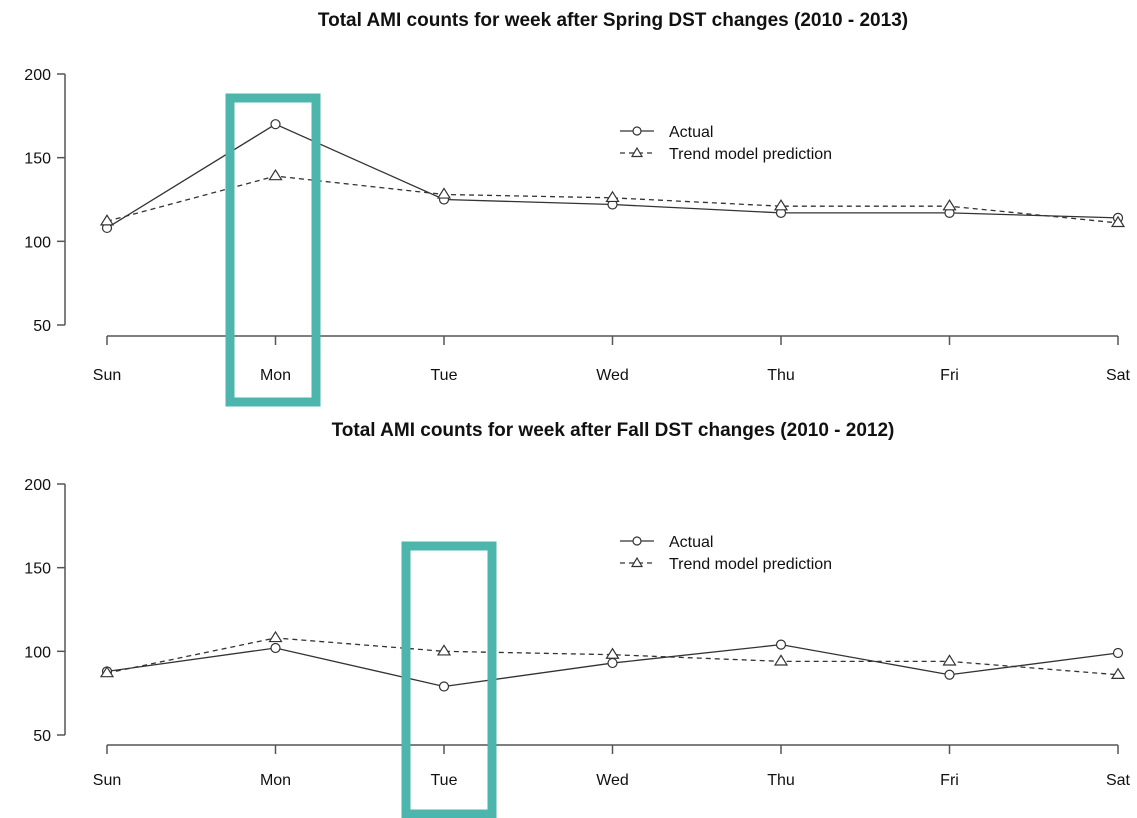 This screenshot has width=1137, height=818. I want to click on series-line-actual, so click(612, 176).